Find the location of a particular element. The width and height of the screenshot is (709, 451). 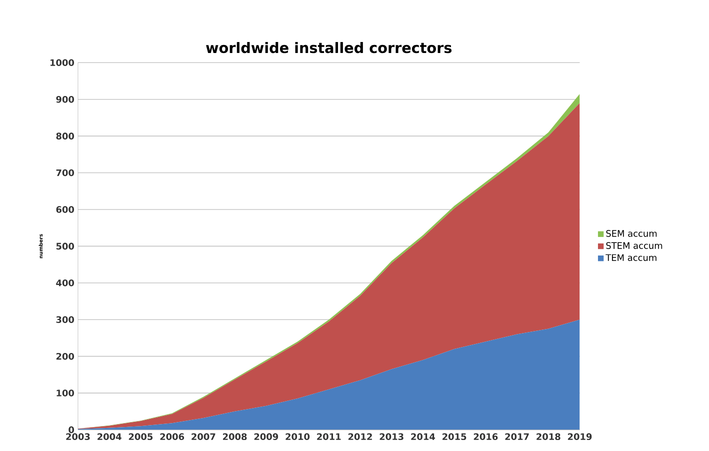

legend-label: TEM accum is located at coordinates (631, 257).